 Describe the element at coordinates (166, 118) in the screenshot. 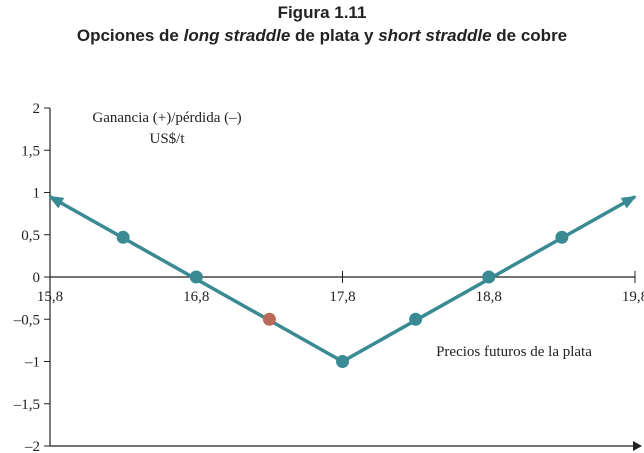

I see `y-axis-label: Ganancia (+)/pérdida (–)` at that location.